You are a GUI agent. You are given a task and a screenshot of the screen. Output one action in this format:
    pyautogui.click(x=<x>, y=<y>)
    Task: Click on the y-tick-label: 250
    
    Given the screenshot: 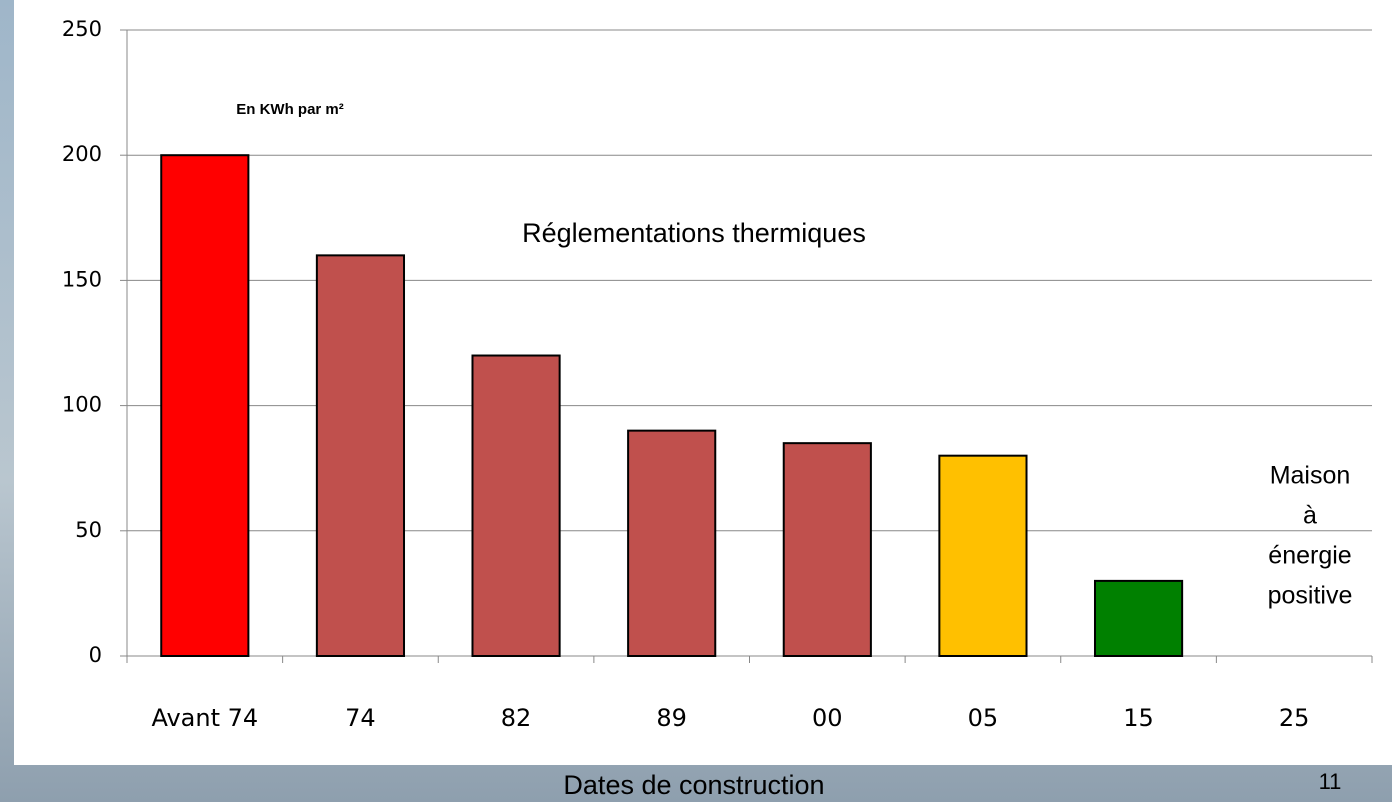 What is the action you would take?
    pyautogui.click(x=82, y=29)
    